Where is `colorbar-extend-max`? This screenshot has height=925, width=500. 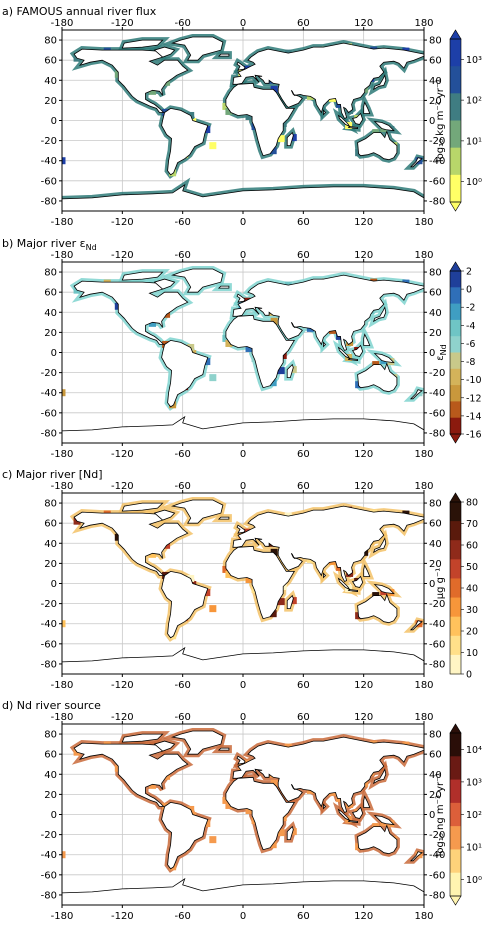 colorbar-extend-max is located at coordinates (455, 497).